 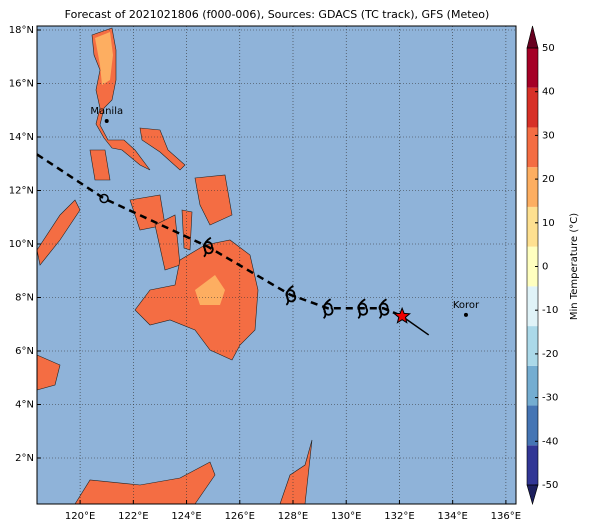 What do you see at coordinates (548, 223) in the screenshot?
I see `colorbar-tick-label: 10` at bounding box center [548, 223].